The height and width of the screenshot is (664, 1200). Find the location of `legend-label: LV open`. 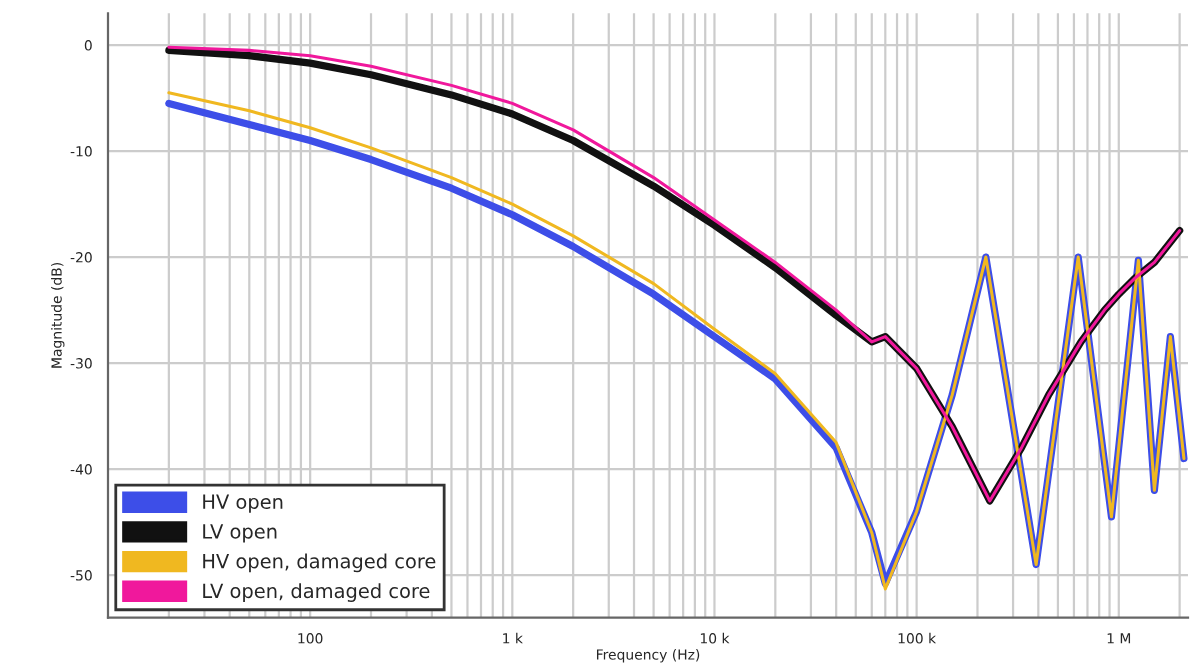

legend-label: LV open is located at coordinates (240, 533).